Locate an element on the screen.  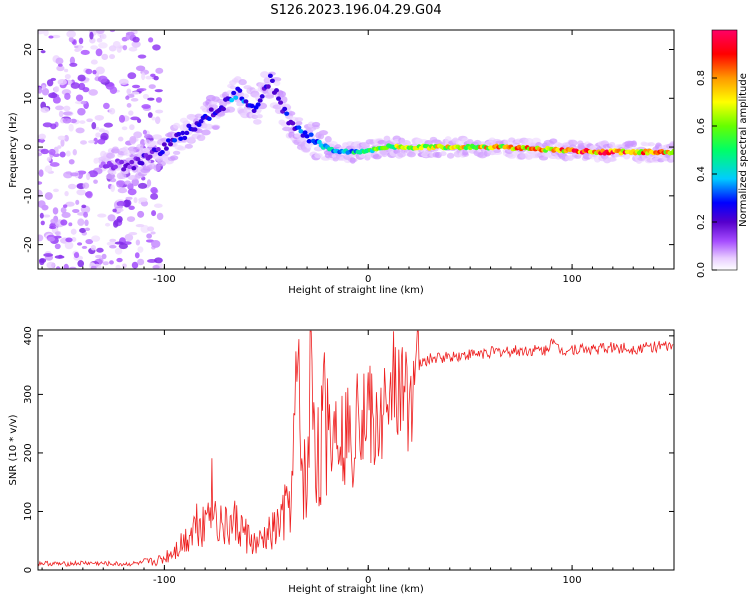
x-tick-label: -100 is located at coordinates (164, 580).